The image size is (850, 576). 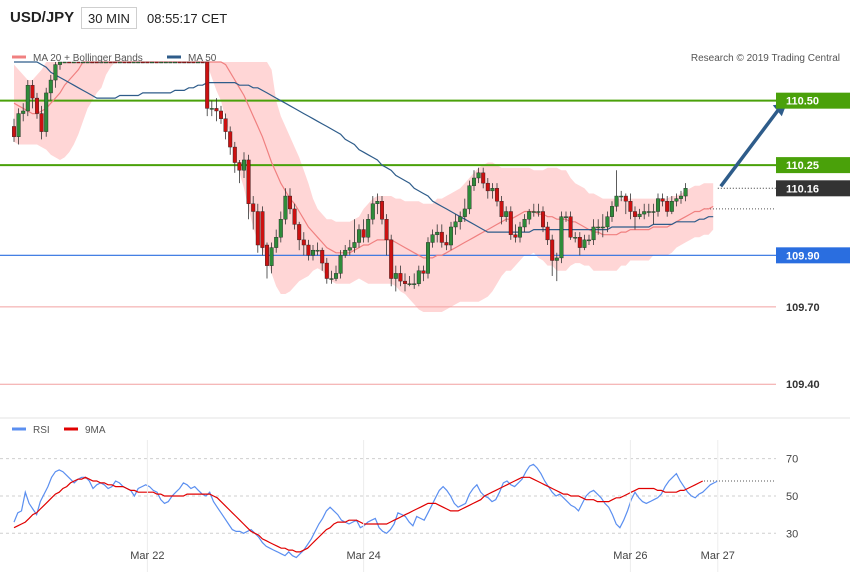 What do you see at coordinates (813, 188) in the screenshot?
I see `level-label-bg-110.16` at bounding box center [813, 188].